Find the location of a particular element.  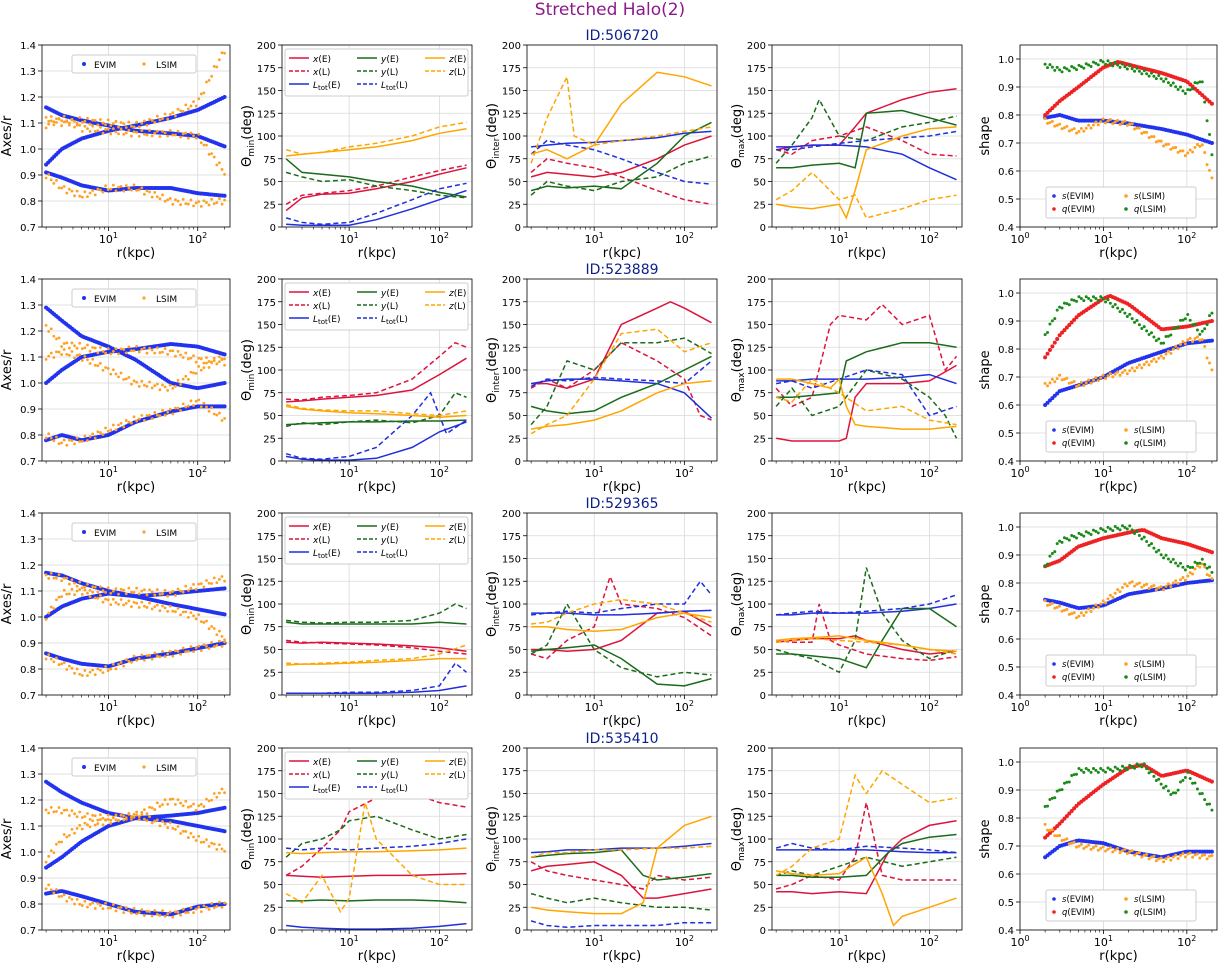

series-line-z-E is located at coordinates (376, 851).